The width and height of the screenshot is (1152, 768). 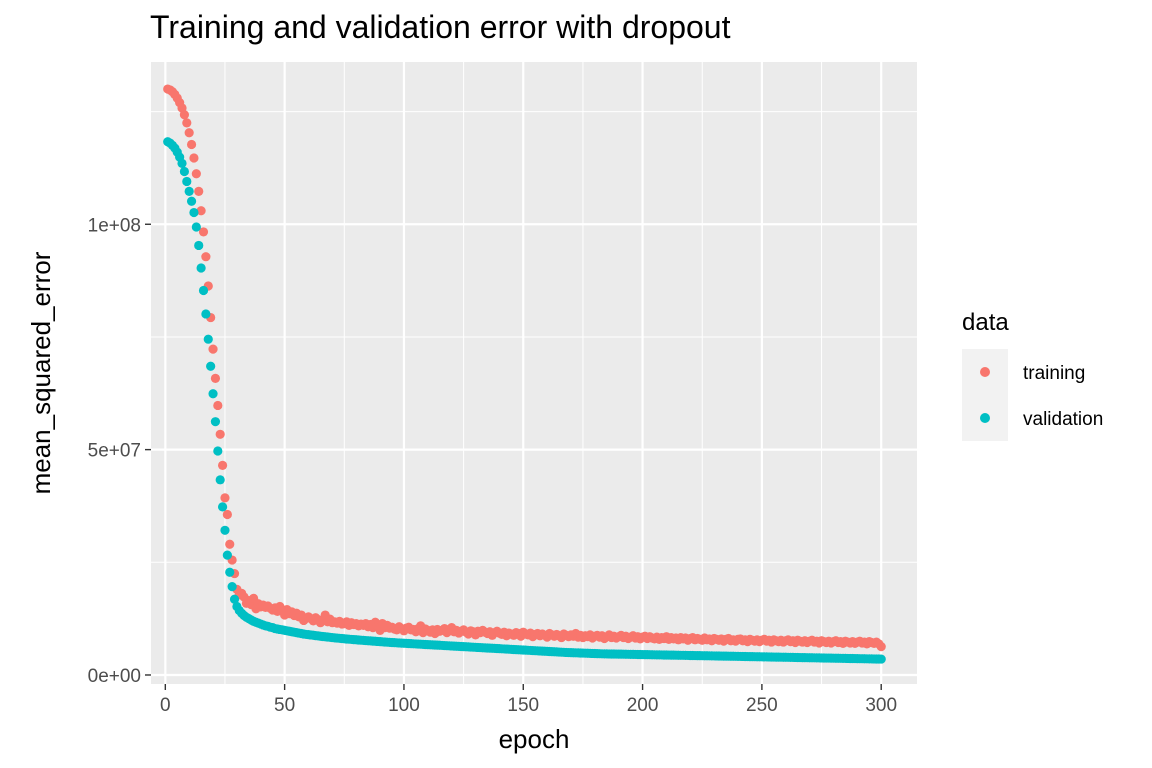 What do you see at coordinates (762, 705) in the screenshot?
I see `x-tick-label: 250` at bounding box center [762, 705].